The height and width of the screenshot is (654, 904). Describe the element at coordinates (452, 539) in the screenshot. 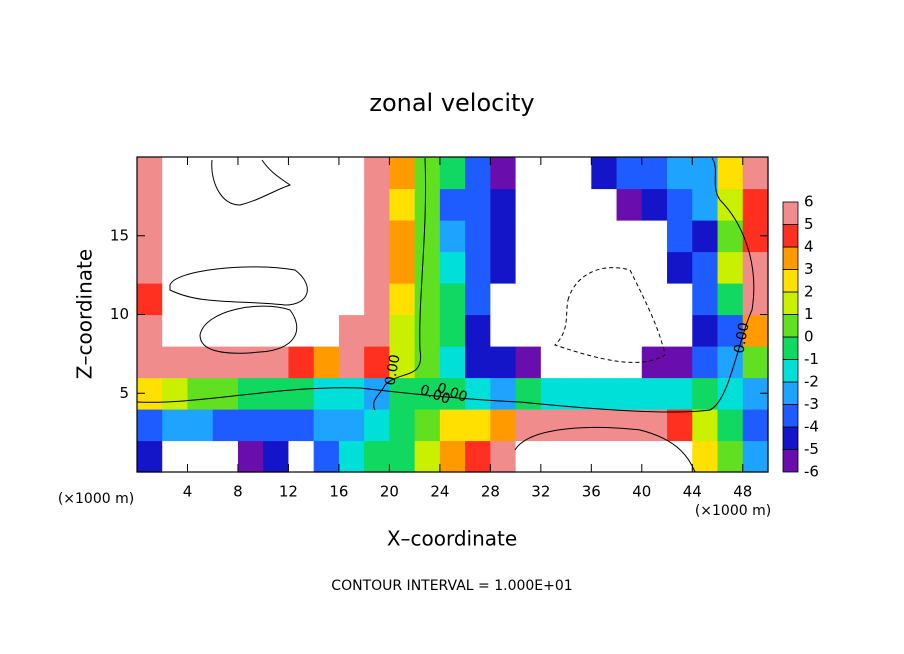

I see `x-axis-label: X–coordinate` at that location.